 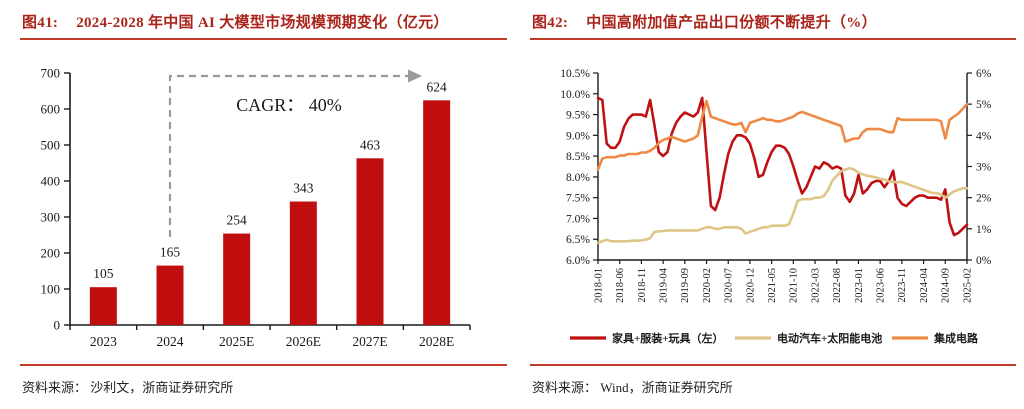 What do you see at coordinates (40, 23) in the screenshot?
I see `figure-41-label: 图41:` at bounding box center [40, 23].